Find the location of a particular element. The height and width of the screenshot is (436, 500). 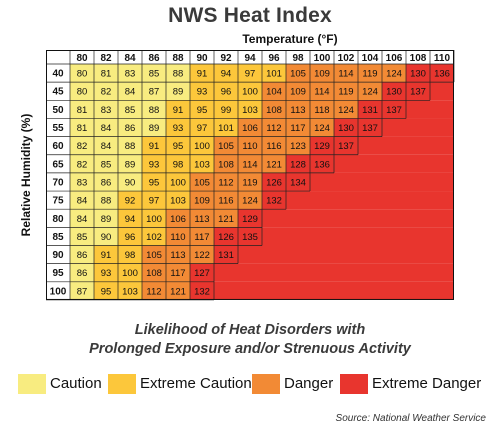

heat-cell-value: 118 is located at coordinates (321, 110).